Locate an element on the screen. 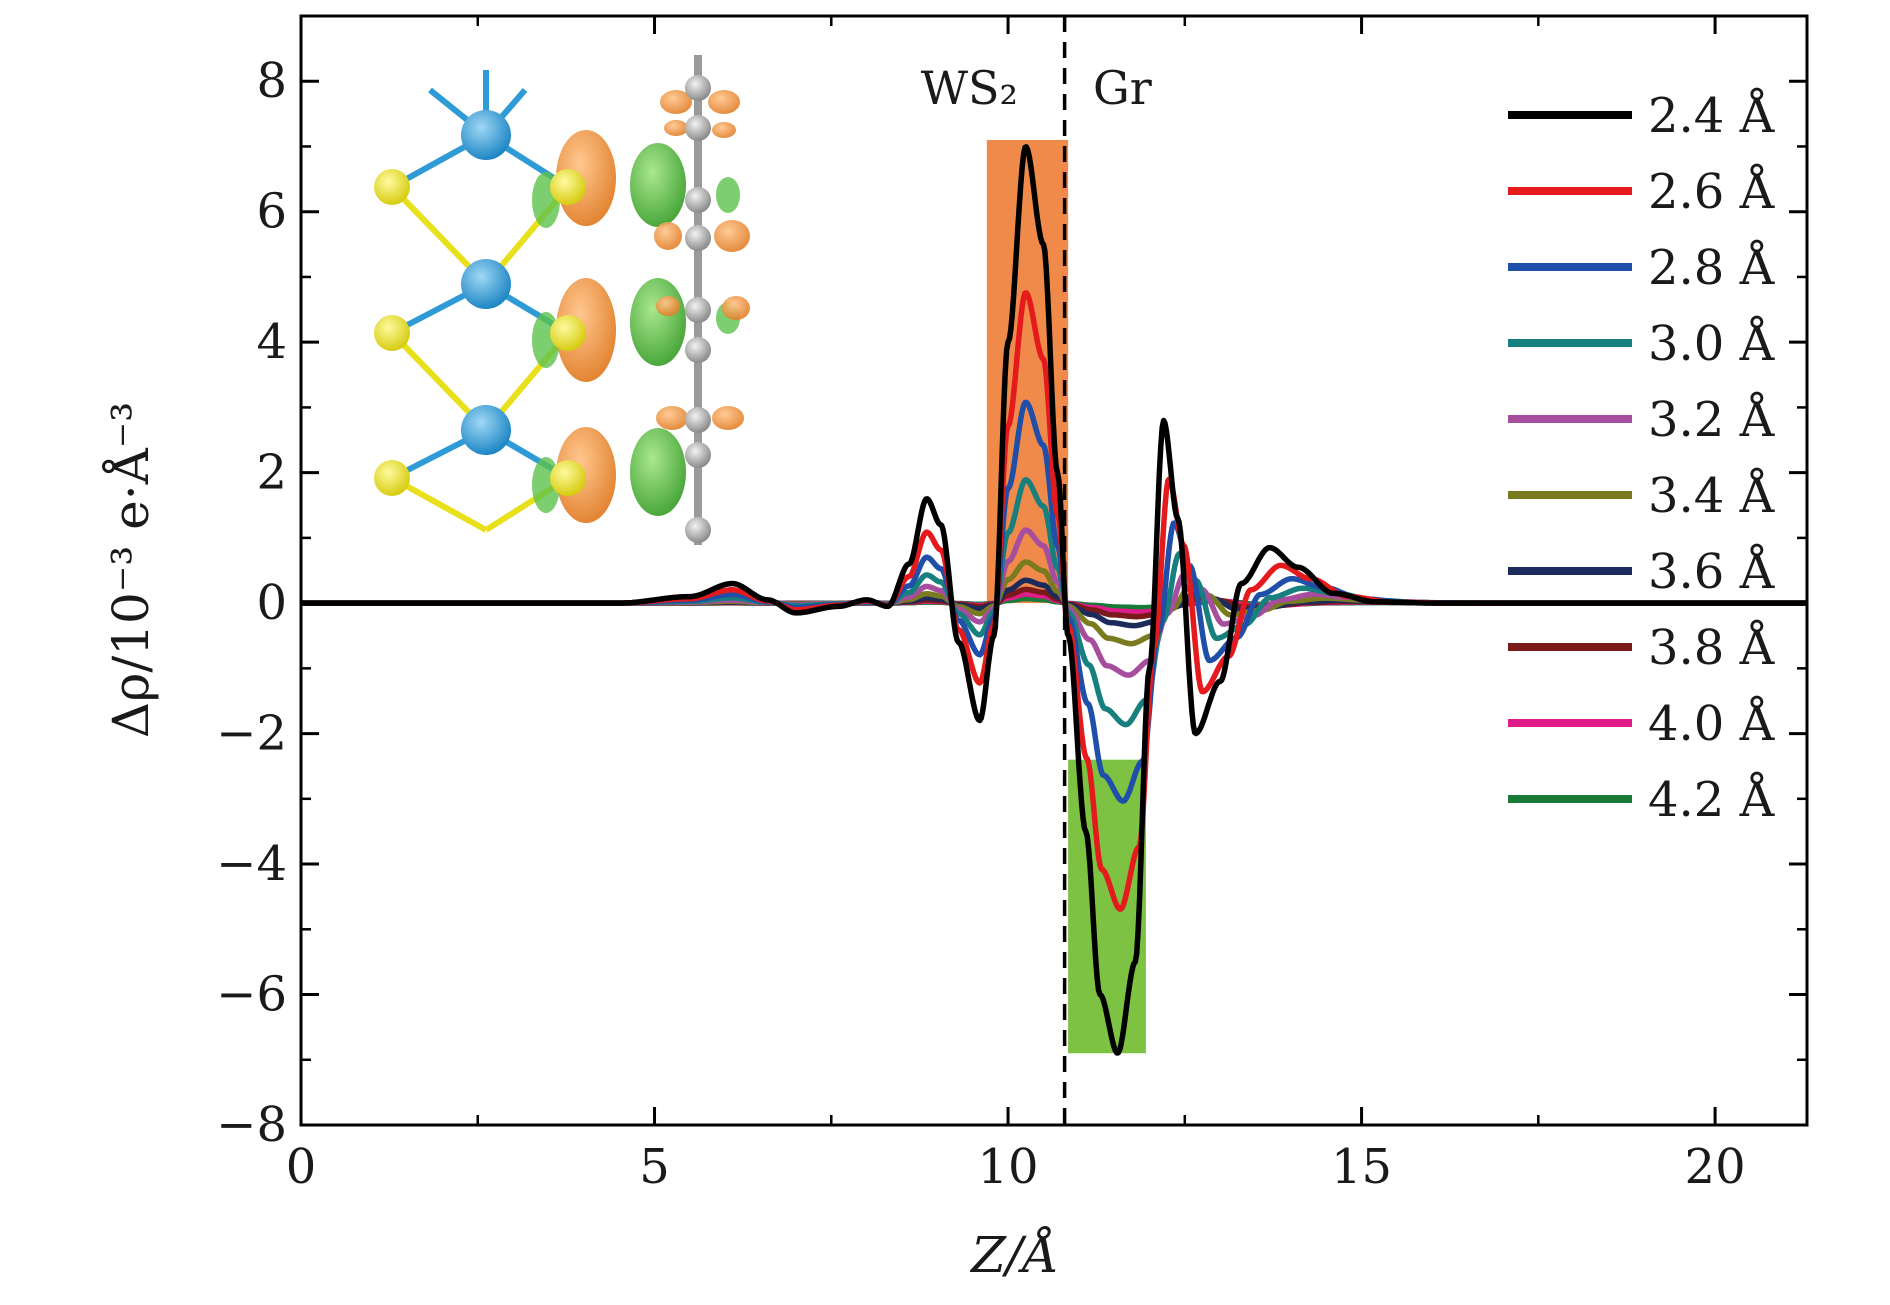  legend-label: 2.8 Å is located at coordinates (1712, 267).